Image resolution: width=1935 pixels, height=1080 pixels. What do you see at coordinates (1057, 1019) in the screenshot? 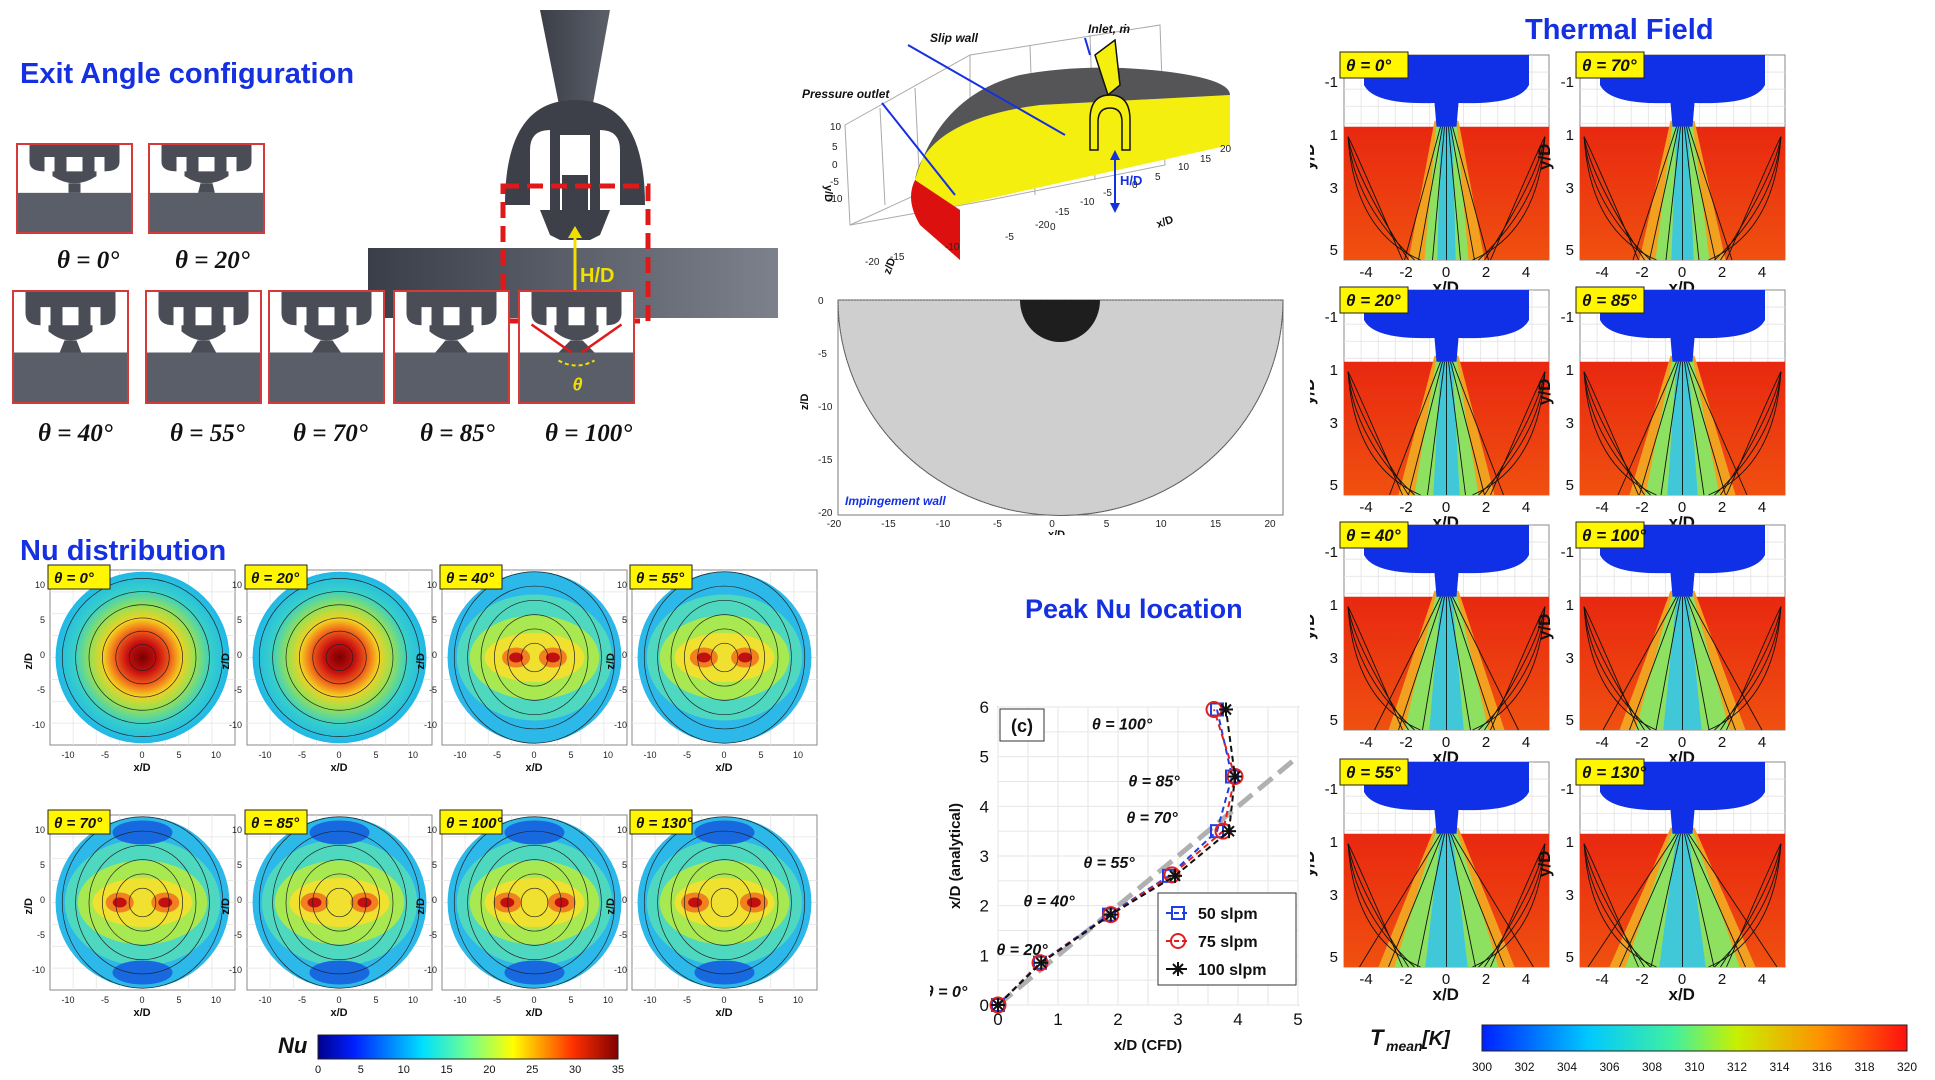
I see `chart-tick-x: 1` at bounding box center [1057, 1019].